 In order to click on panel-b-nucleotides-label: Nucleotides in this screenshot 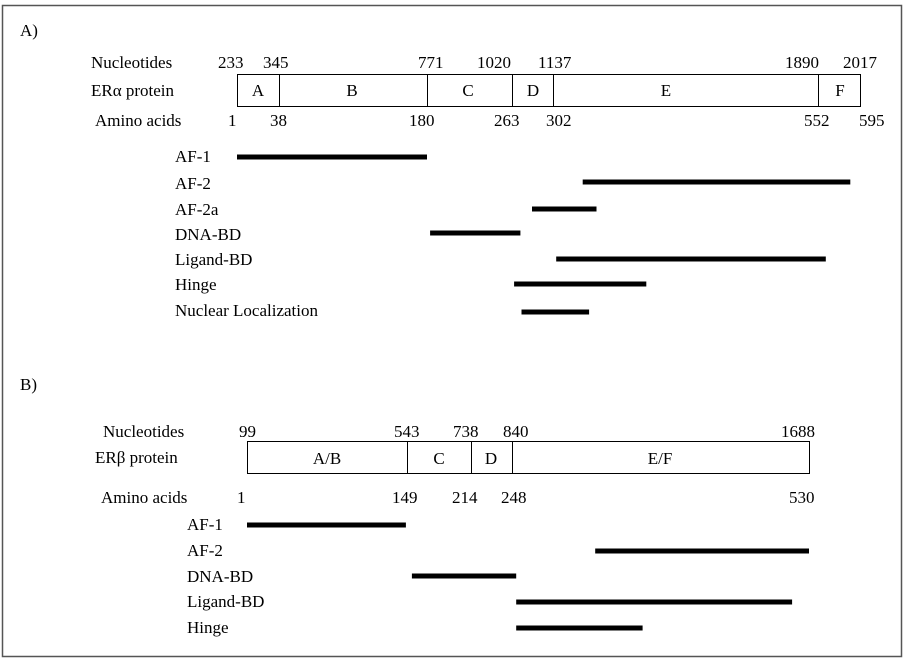, I will do `click(143, 431)`.